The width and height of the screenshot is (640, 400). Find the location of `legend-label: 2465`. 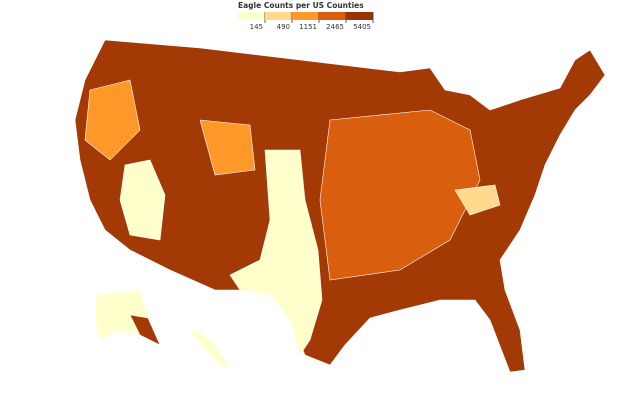

legend-label: 2465 is located at coordinates (335, 27).